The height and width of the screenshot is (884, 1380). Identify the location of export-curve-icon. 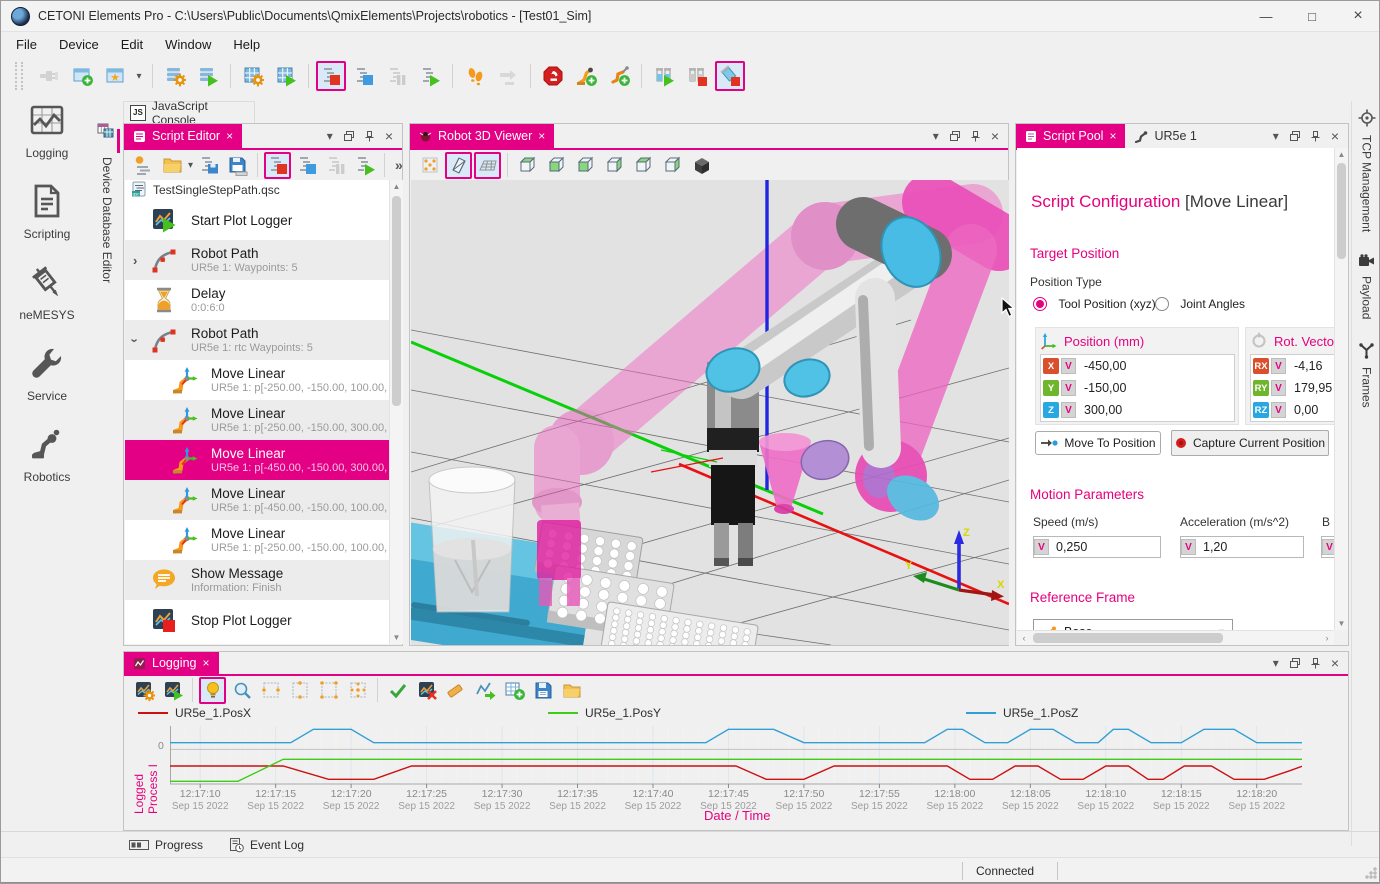
(484, 690).